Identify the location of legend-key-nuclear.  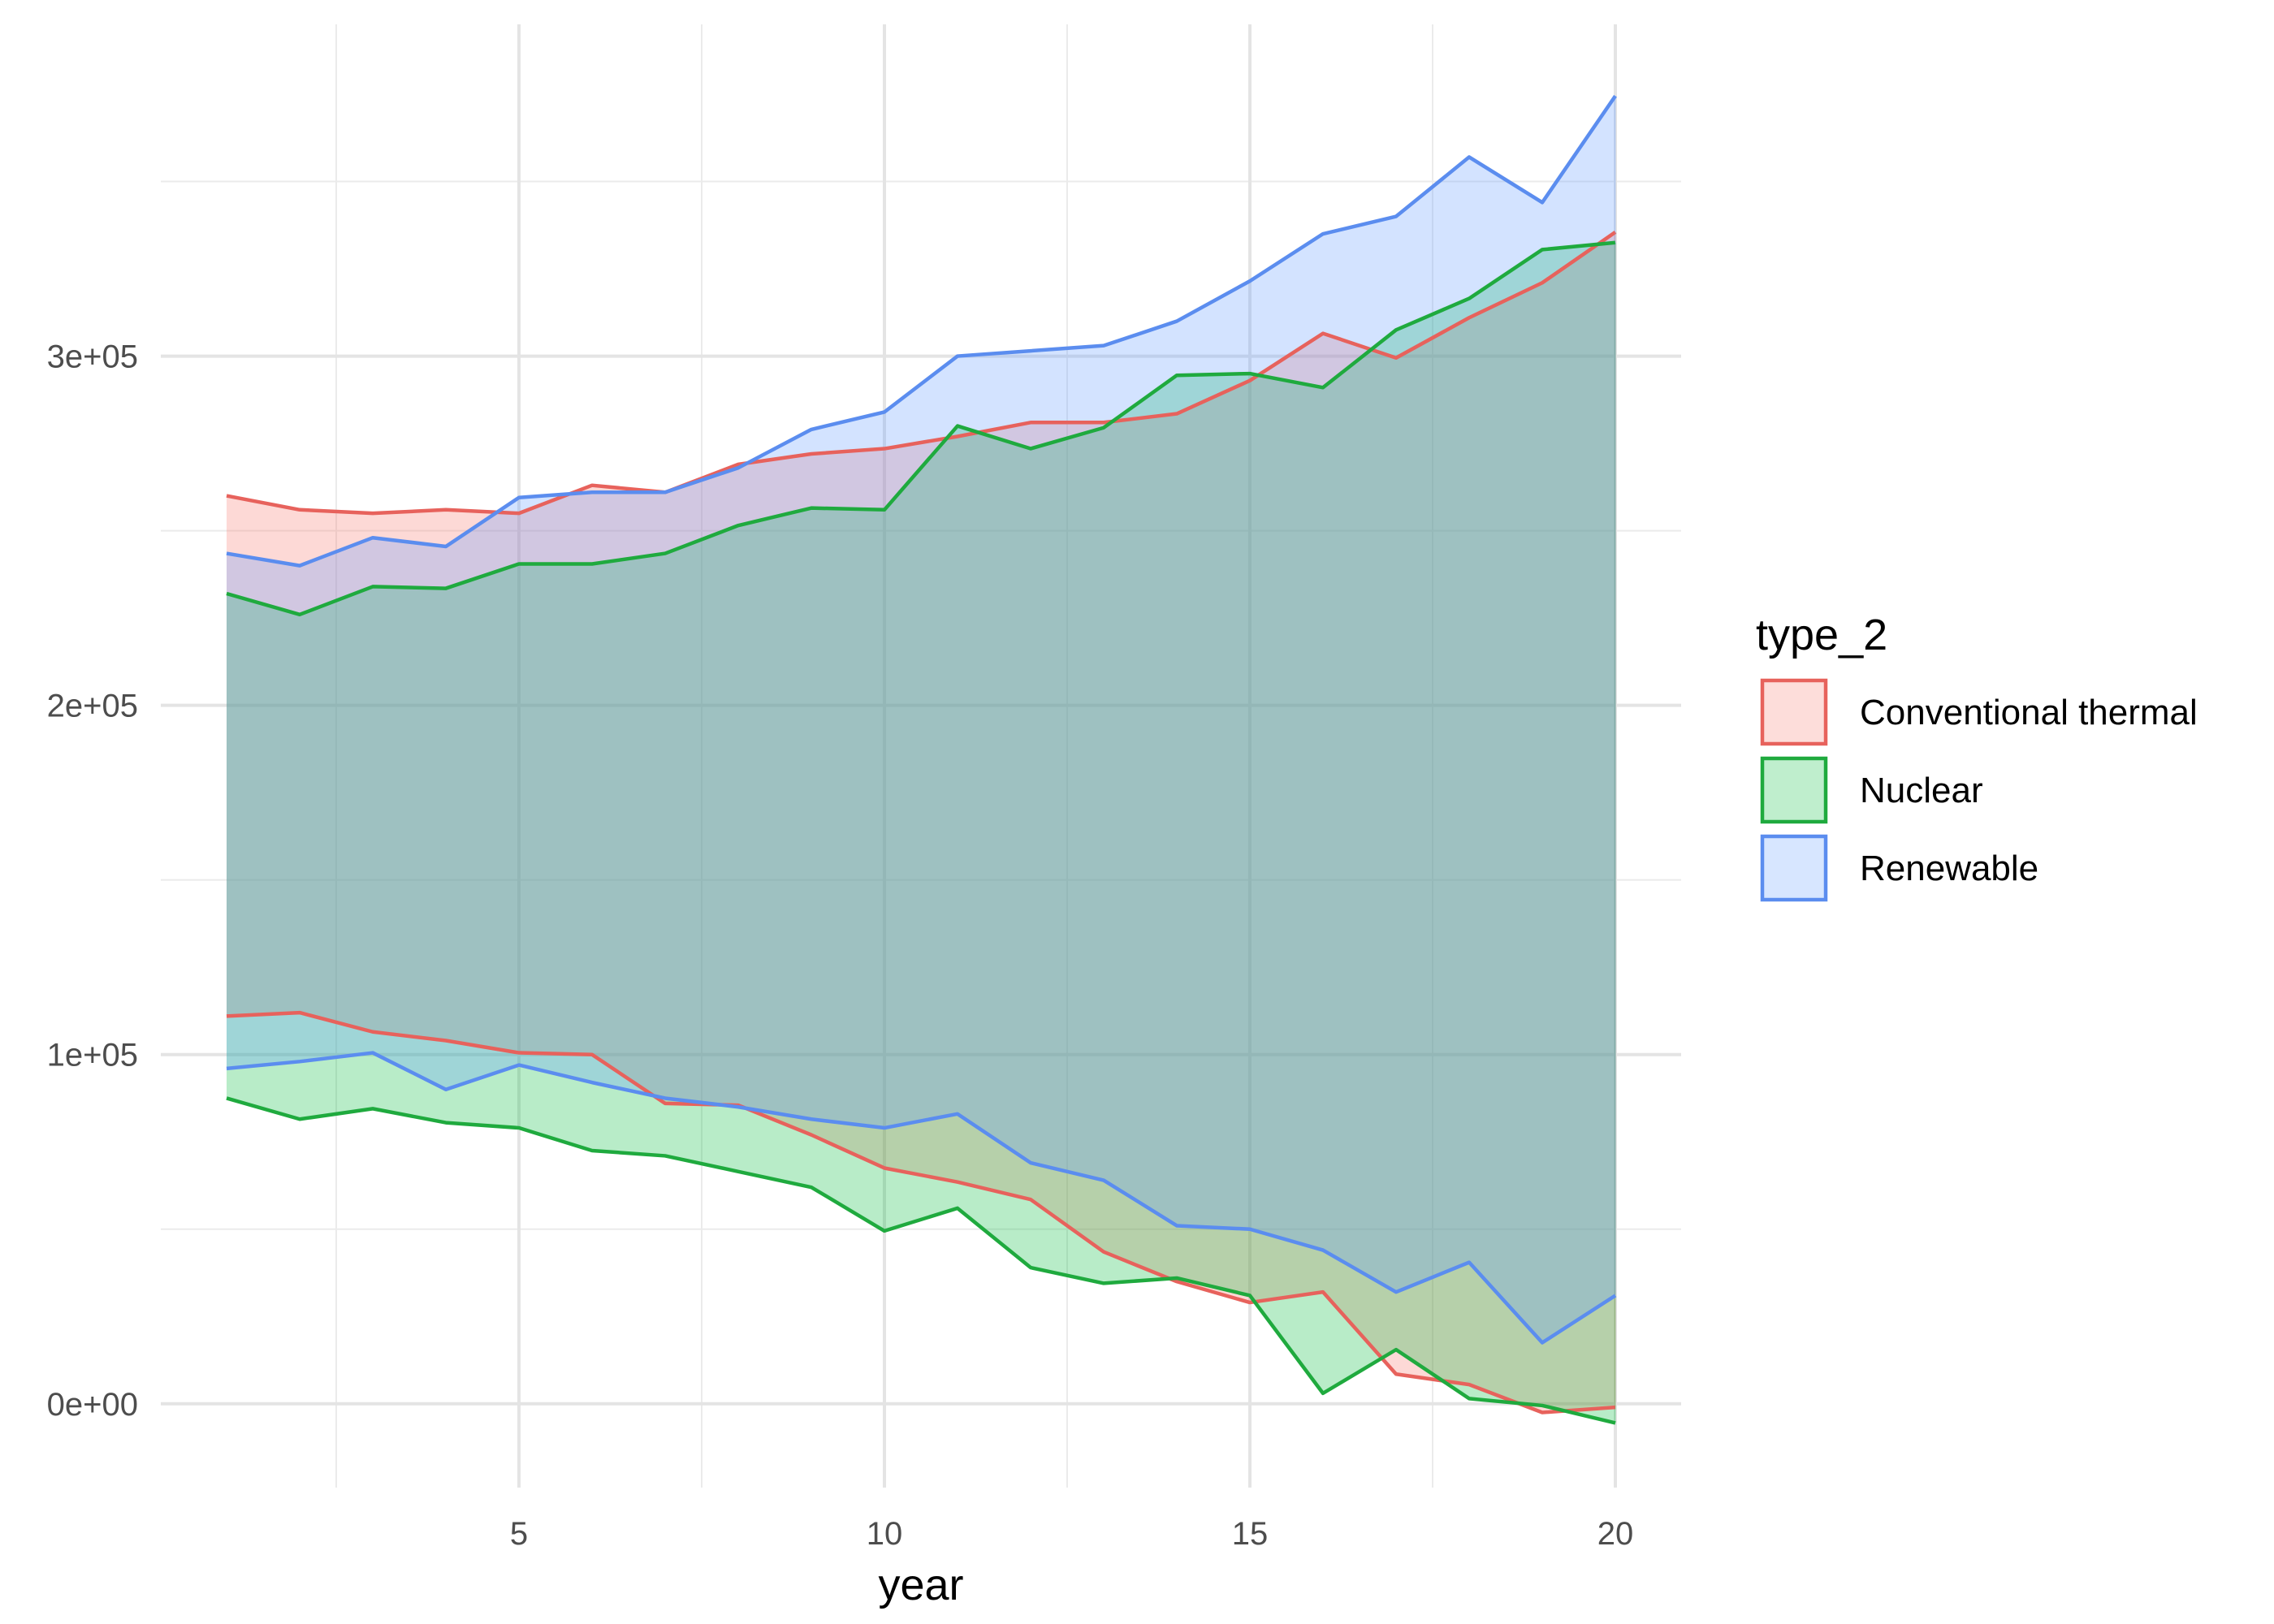
(1794, 790).